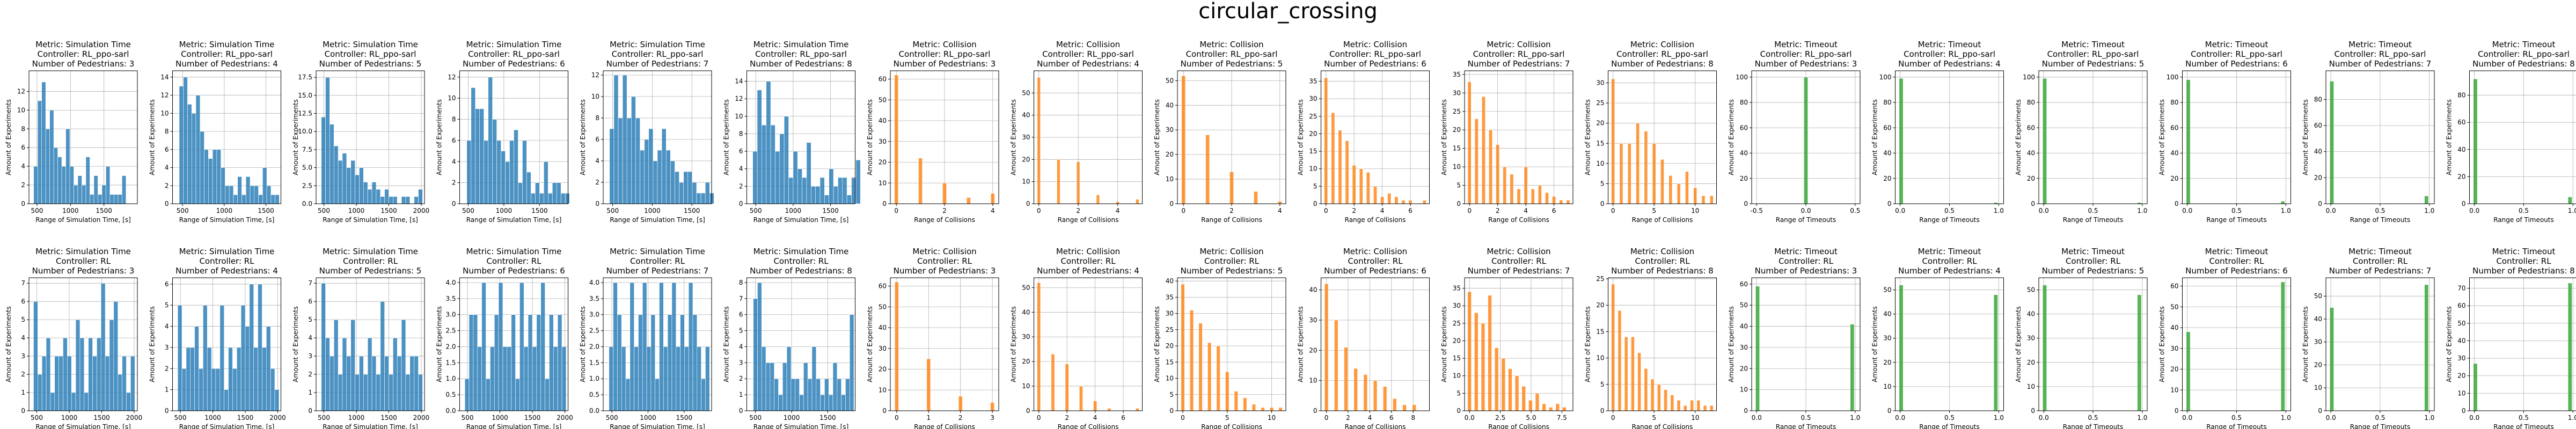 This screenshot has height=429, width=2576. What do you see at coordinates (1288, 12) in the screenshot?
I see `figure-title: circular_crossing` at bounding box center [1288, 12].